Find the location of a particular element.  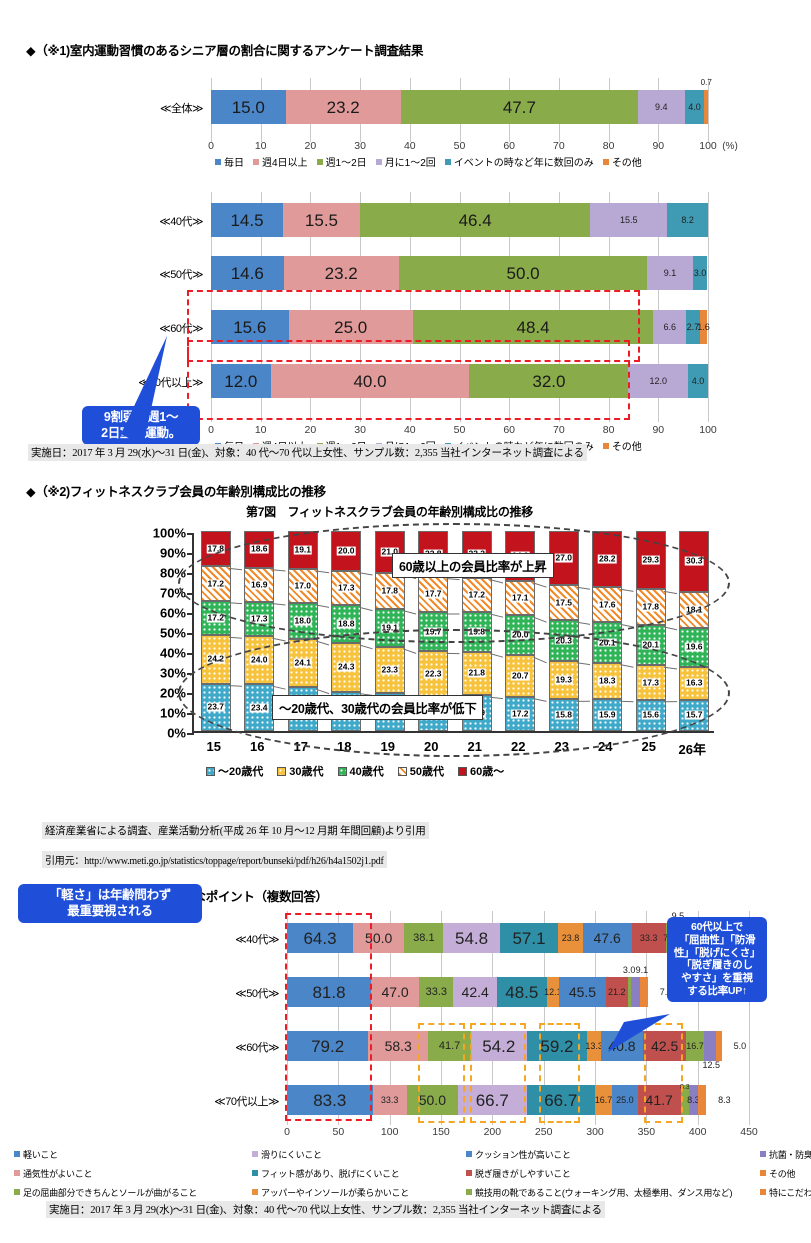

callout-line-2: 「屈曲性」「防滑 is located at coordinates (717, 939).